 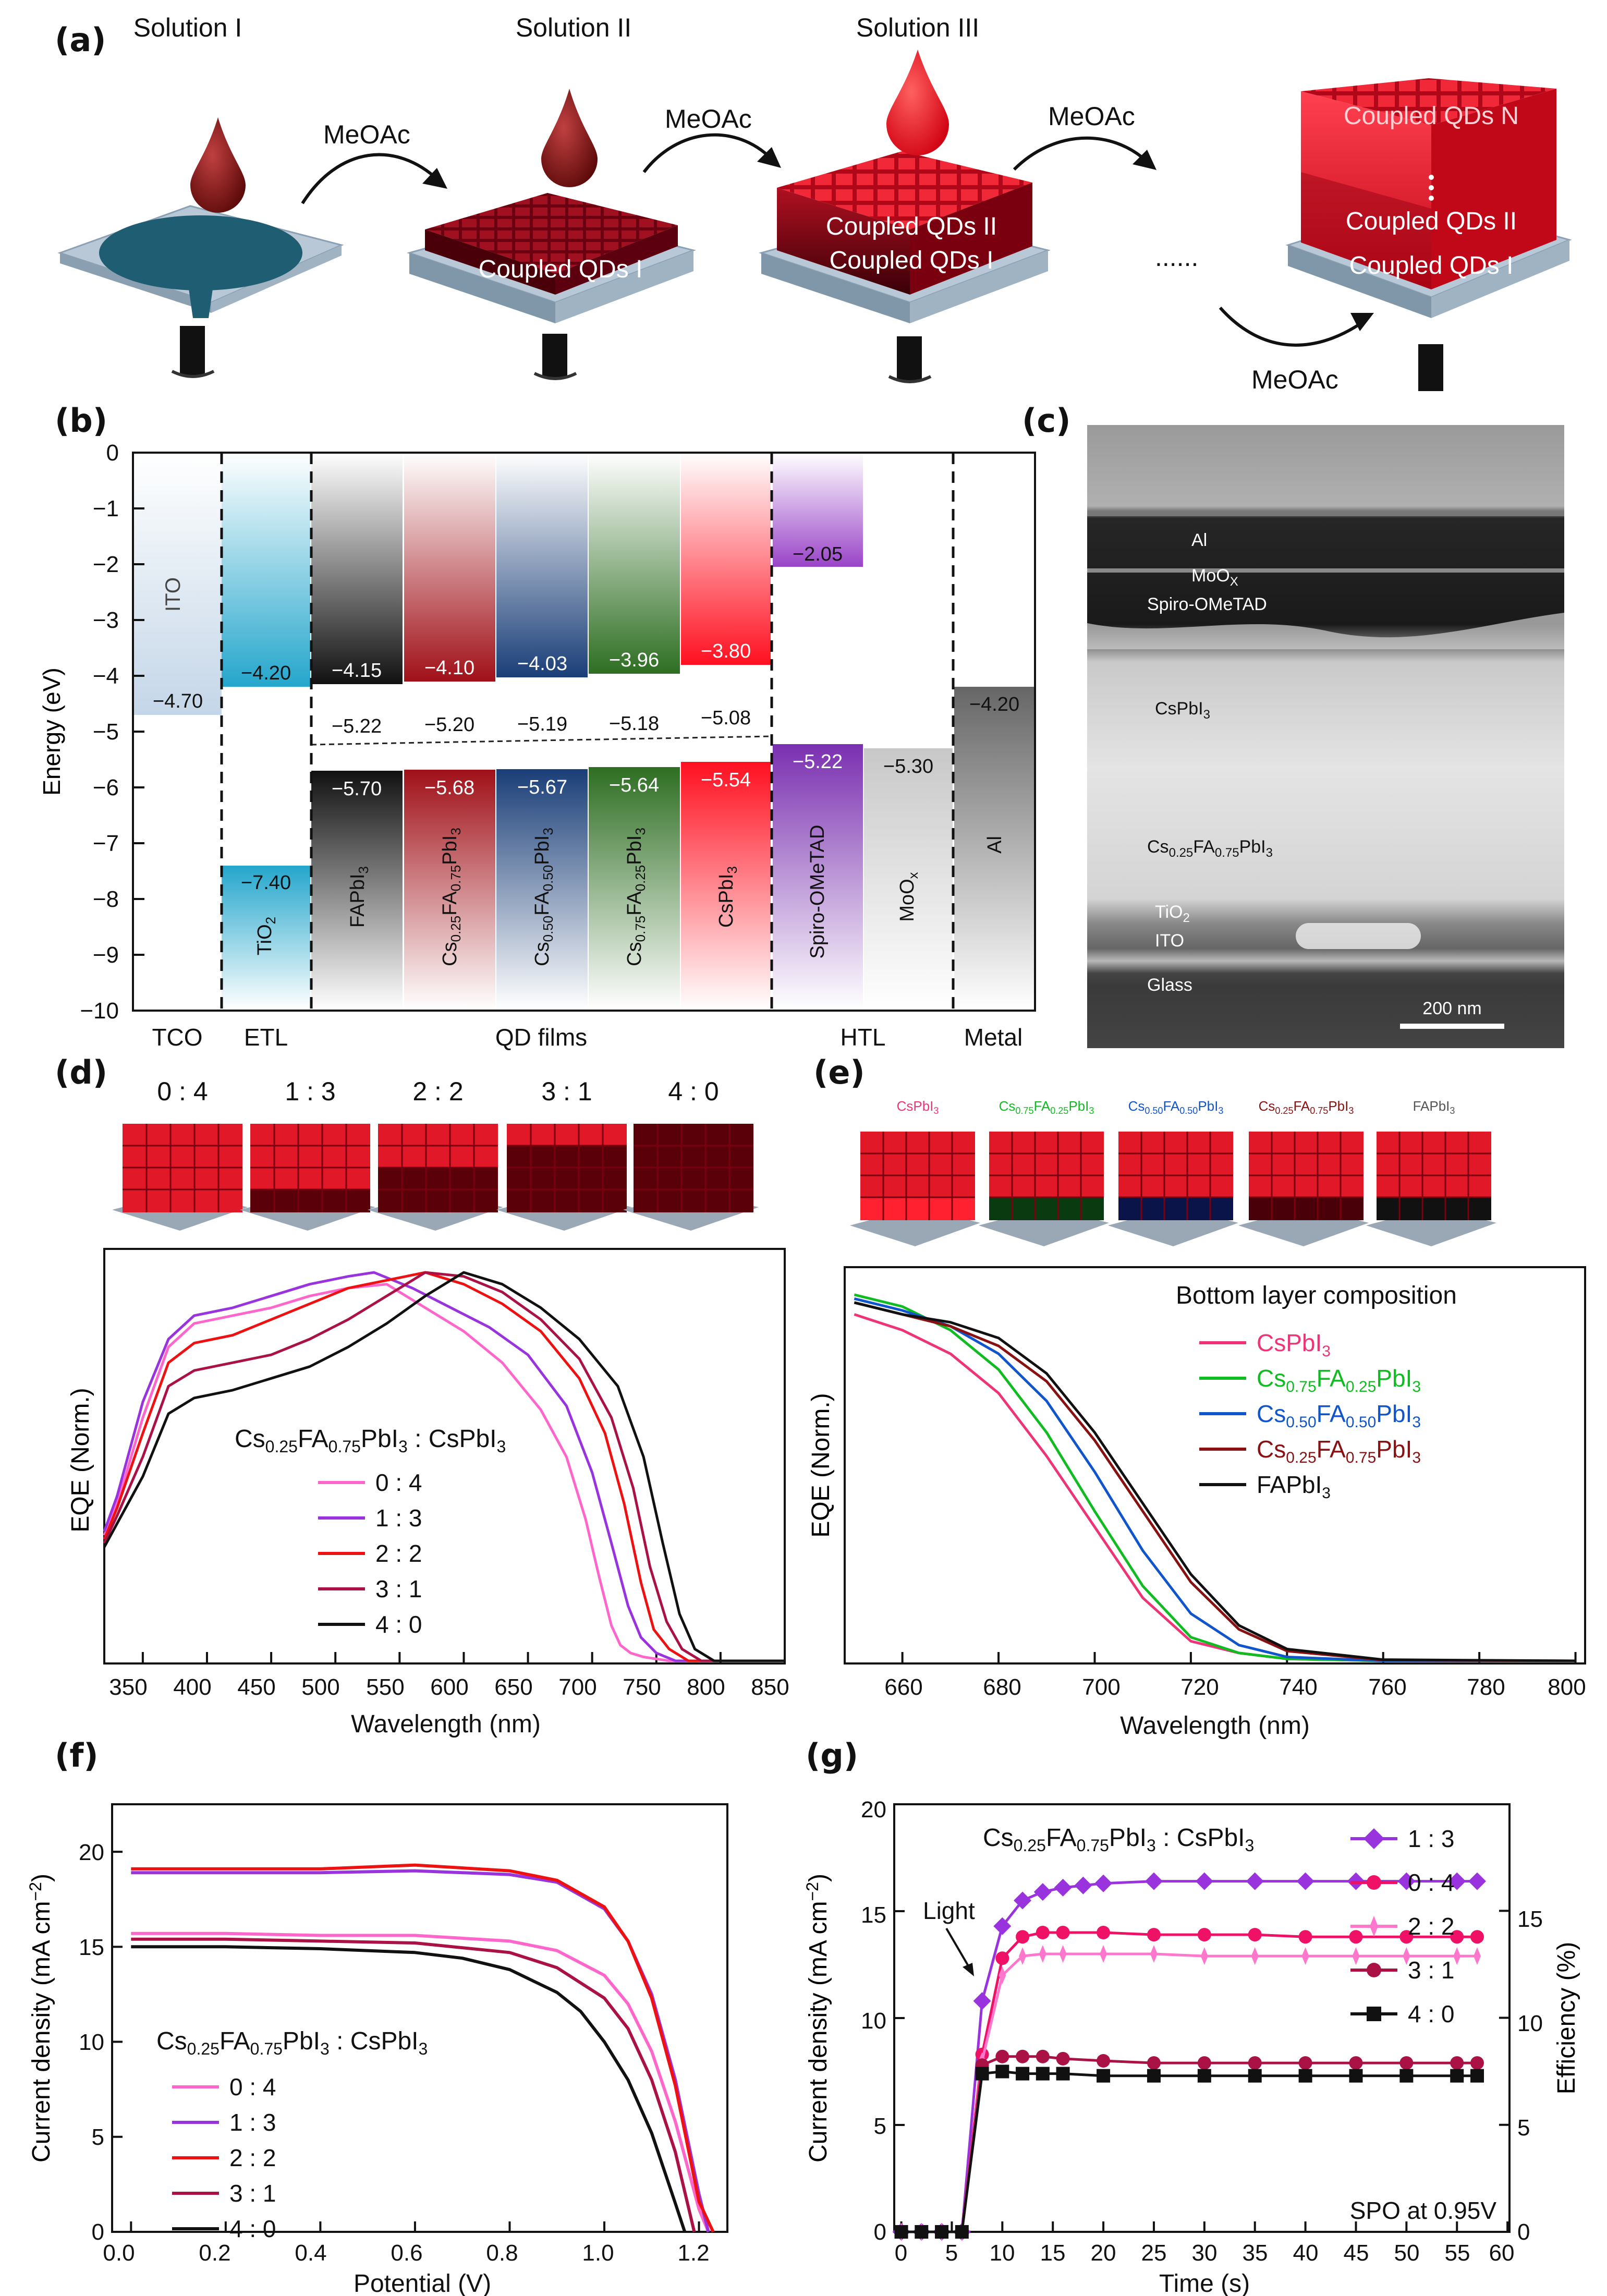 What do you see at coordinates (266, 1037) in the screenshot?
I see `category-etl: ETL` at bounding box center [266, 1037].